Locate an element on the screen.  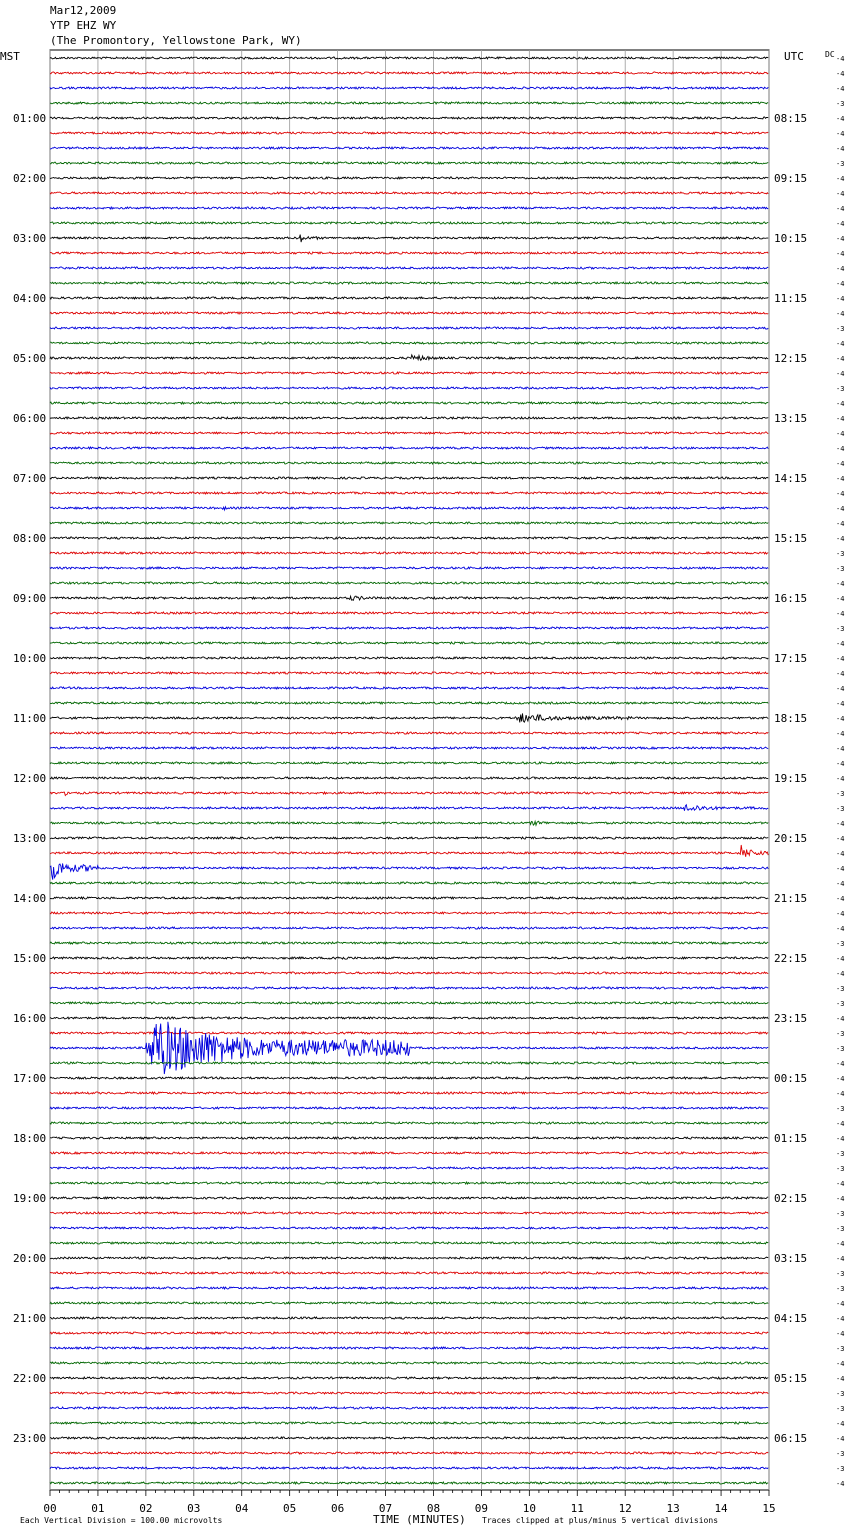
mst-hour-label: 05:00 is located at coordinates (29, 358).